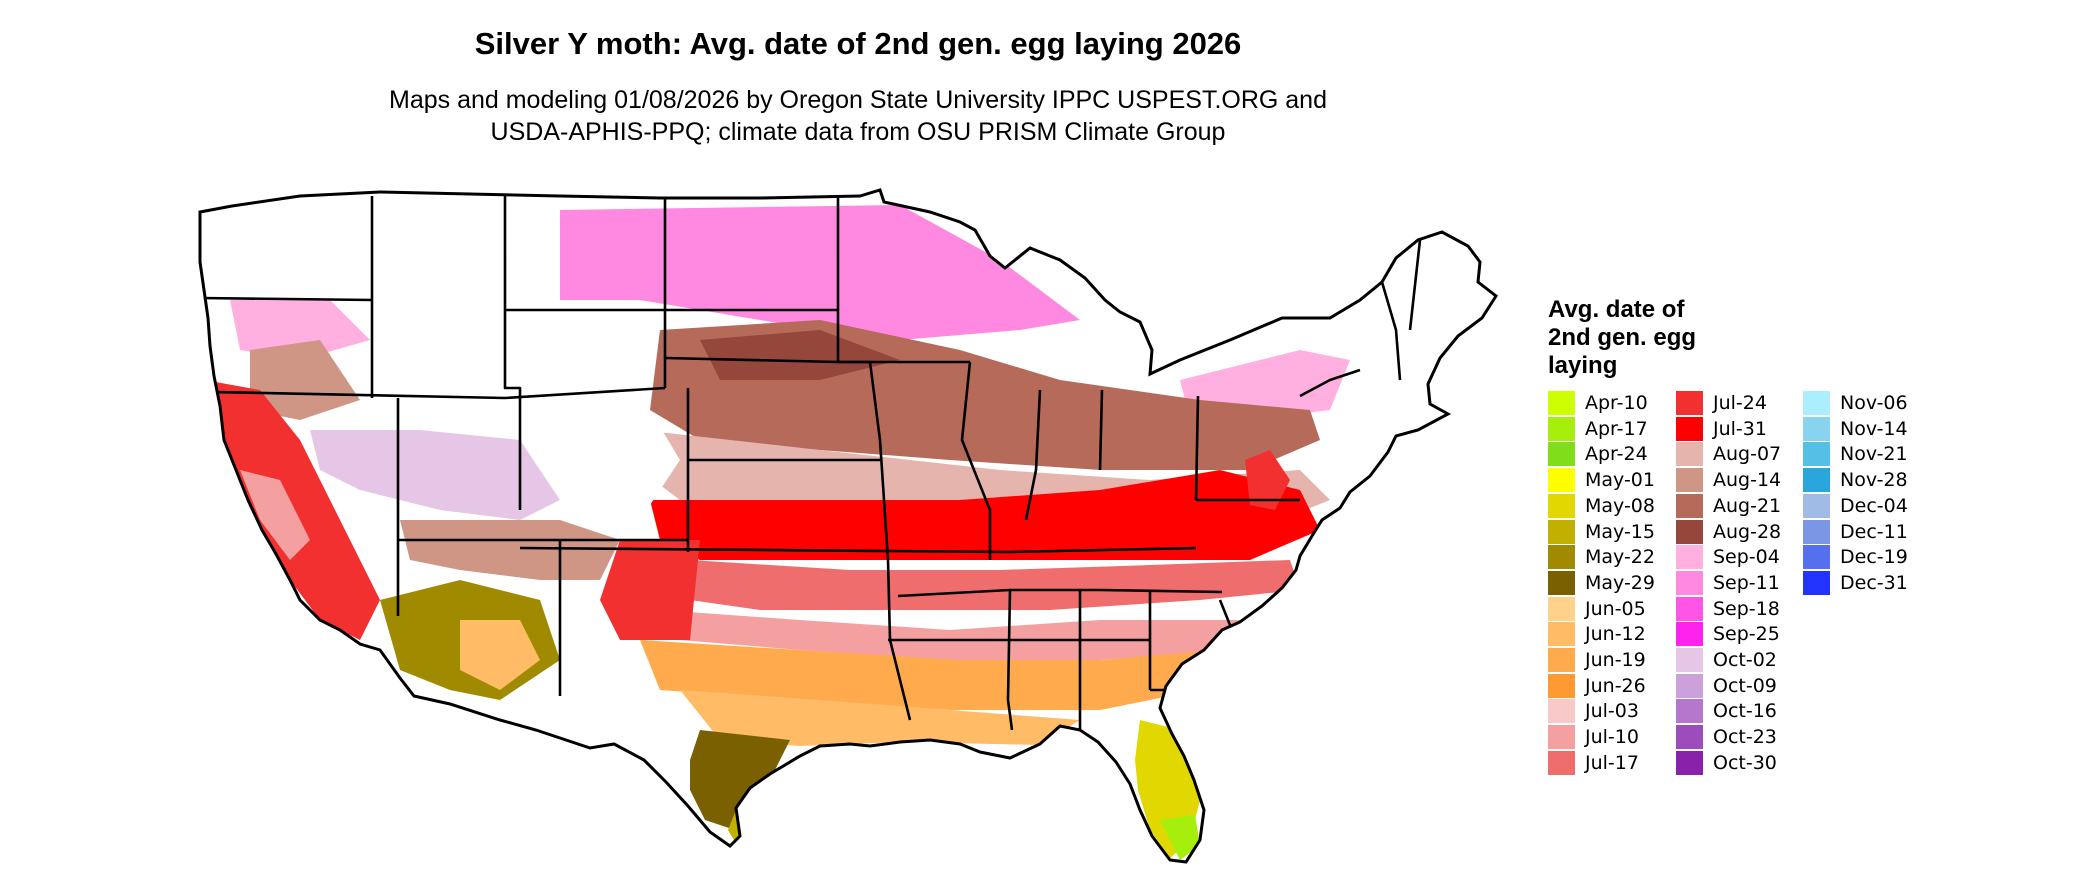 The width and height of the screenshot is (2100, 892). I want to click on legend-title: Avg. date of 2nd gen. egg laying, so click(1622, 338).